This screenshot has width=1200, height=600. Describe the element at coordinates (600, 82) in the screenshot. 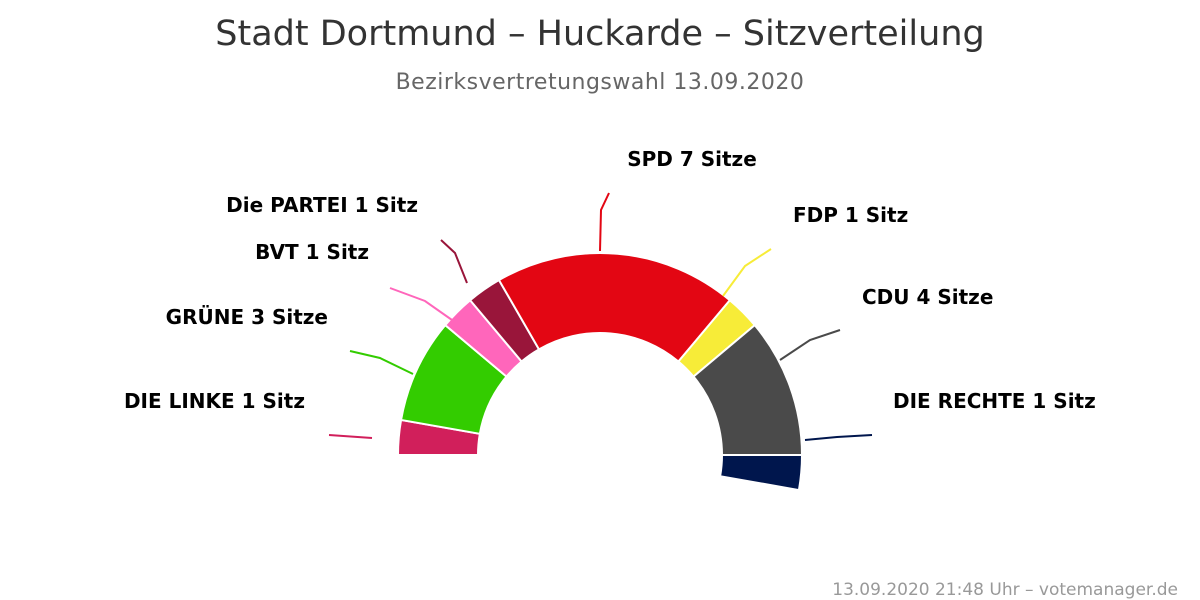

I see `chart-subtitle: Bezirksvertretungswahl 13.09.2020` at that location.